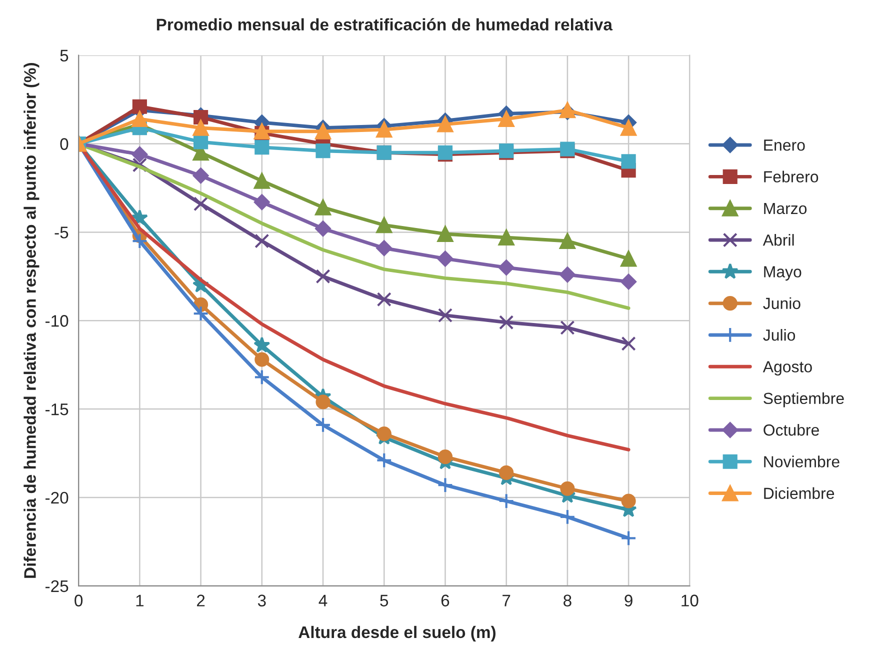 This screenshot has width=873, height=651. What do you see at coordinates (778, 240) in the screenshot?
I see `legend-label: Abril` at bounding box center [778, 240].